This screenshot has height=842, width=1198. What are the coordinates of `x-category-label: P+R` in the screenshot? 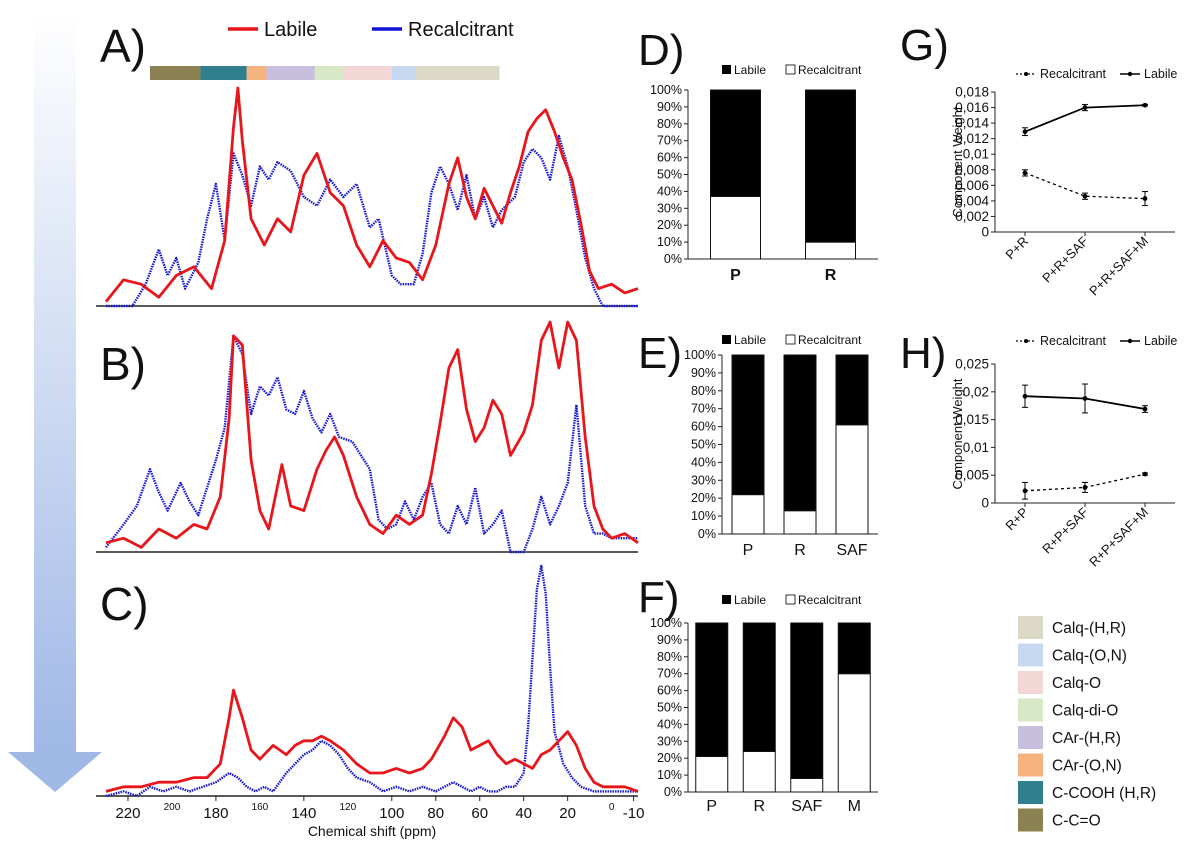 It's located at (1016, 248).